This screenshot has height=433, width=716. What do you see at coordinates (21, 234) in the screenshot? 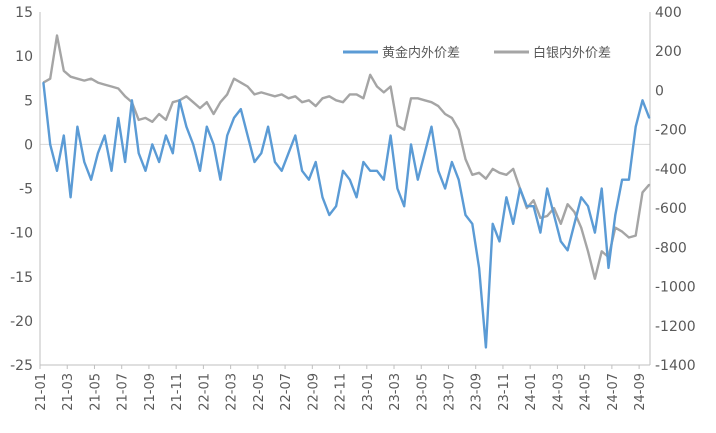
I see `y-tick-label: -10` at bounding box center [21, 234].